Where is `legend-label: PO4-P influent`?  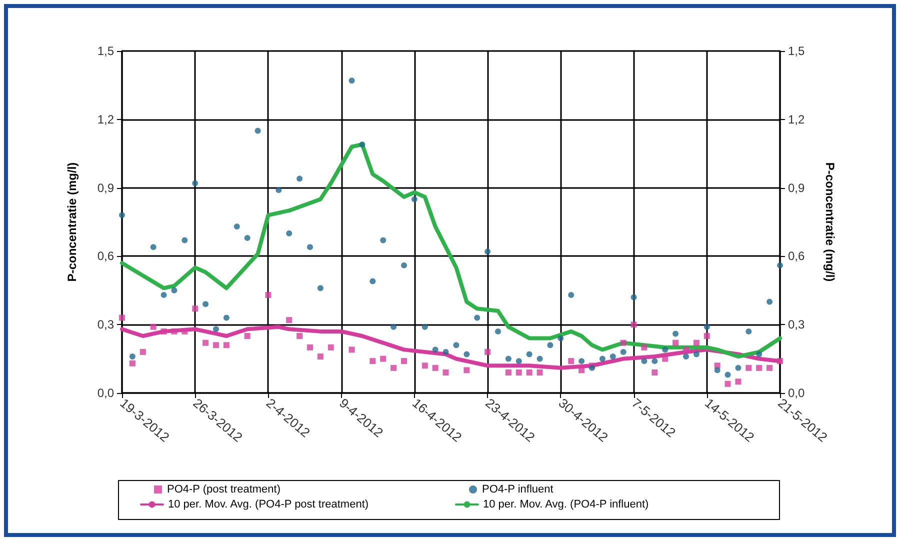 legend-label: PO4-P influent is located at coordinates (518, 490).